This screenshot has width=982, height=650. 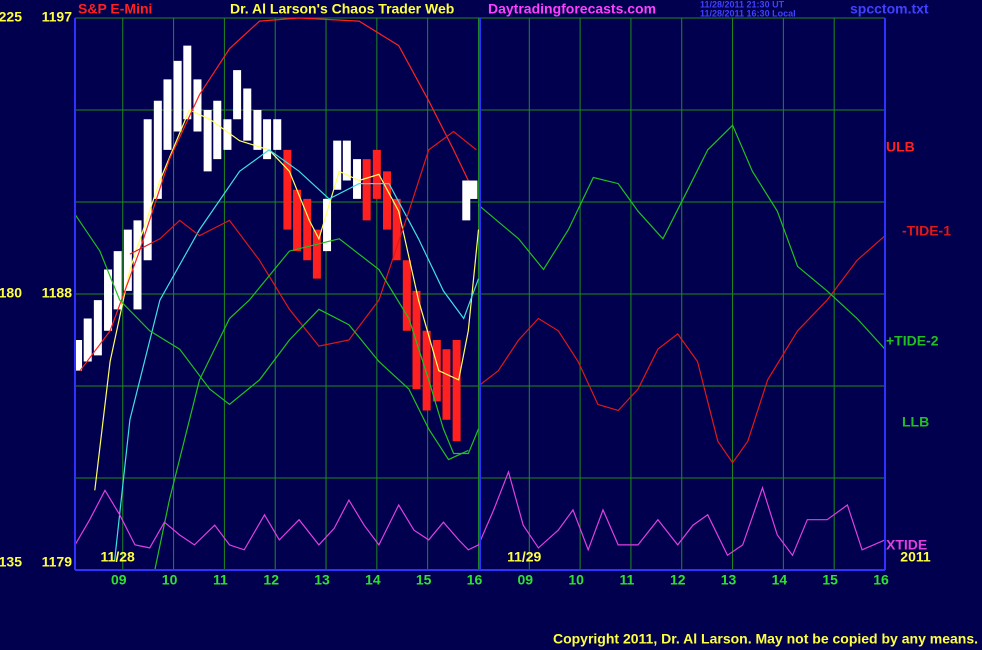 What do you see at coordinates (57, 17) in the screenshot?
I see `y-tick-label: 1197` at bounding box center [57, 17].